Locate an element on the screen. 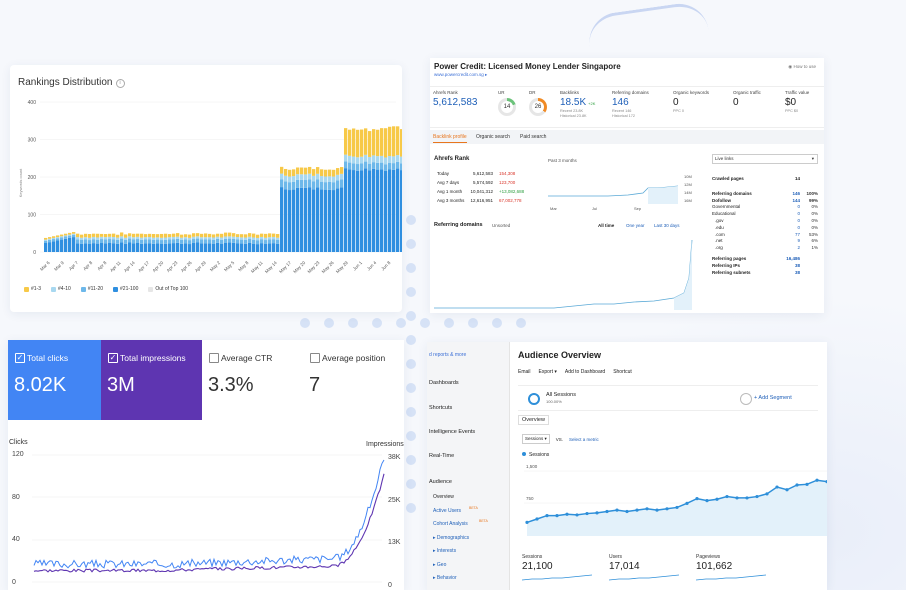  time-option: One year is located at coordinates (635, 225).